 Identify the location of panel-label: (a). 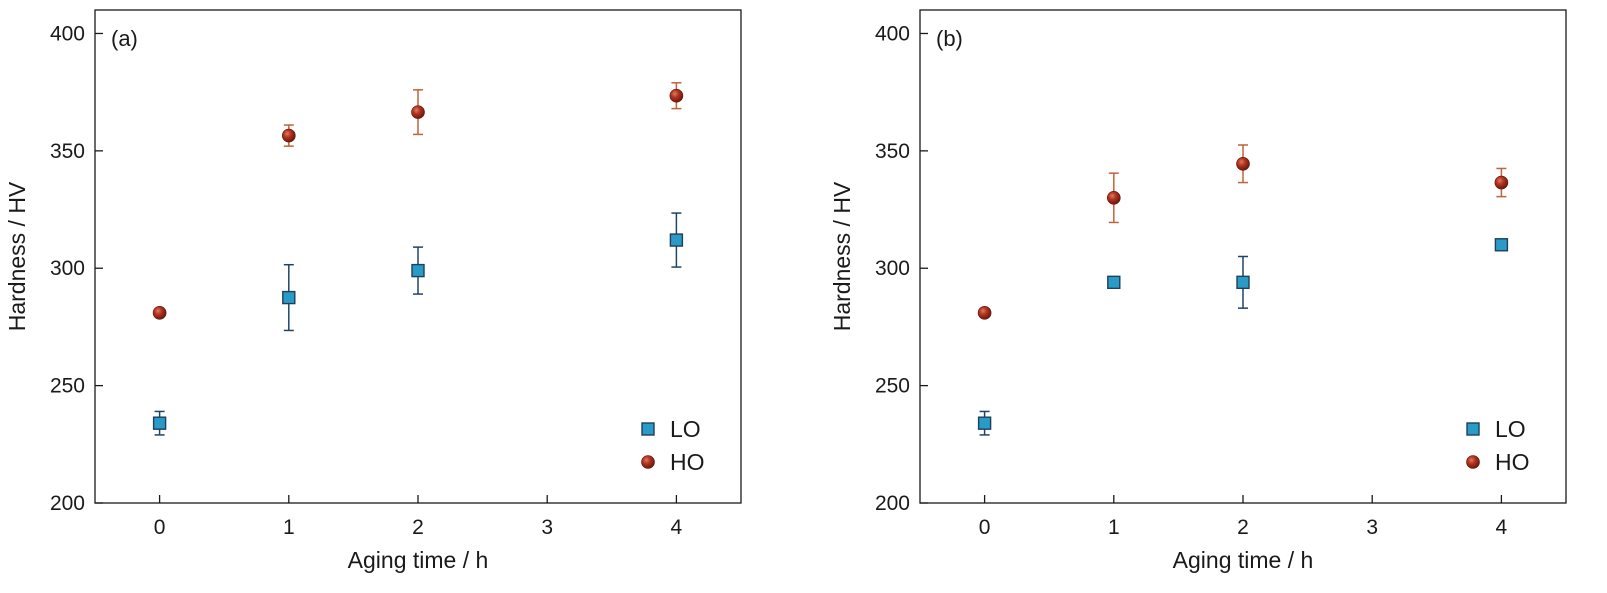
(124, 38).